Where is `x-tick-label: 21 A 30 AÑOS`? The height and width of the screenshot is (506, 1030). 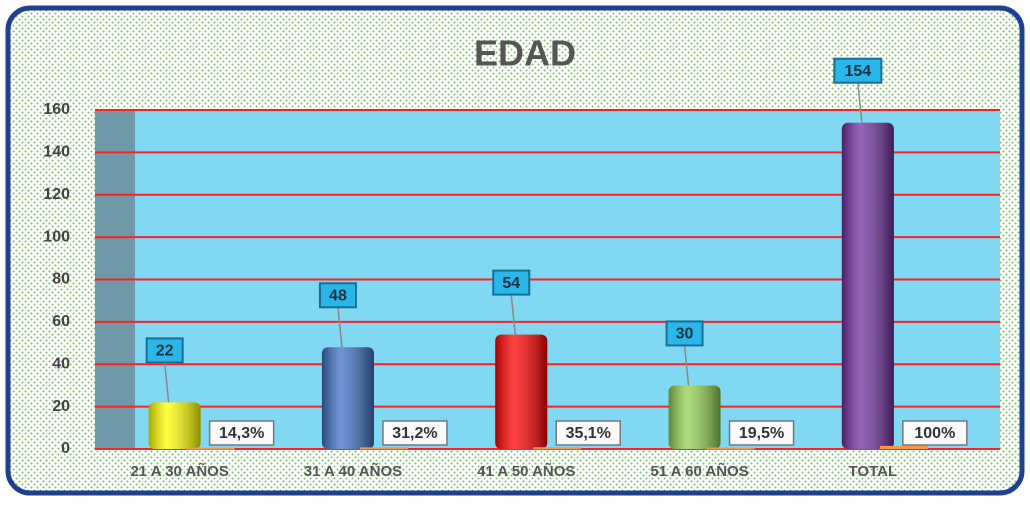
x-tick-label: 21 A 30 AÑOS is located at coordinates (179, 471).